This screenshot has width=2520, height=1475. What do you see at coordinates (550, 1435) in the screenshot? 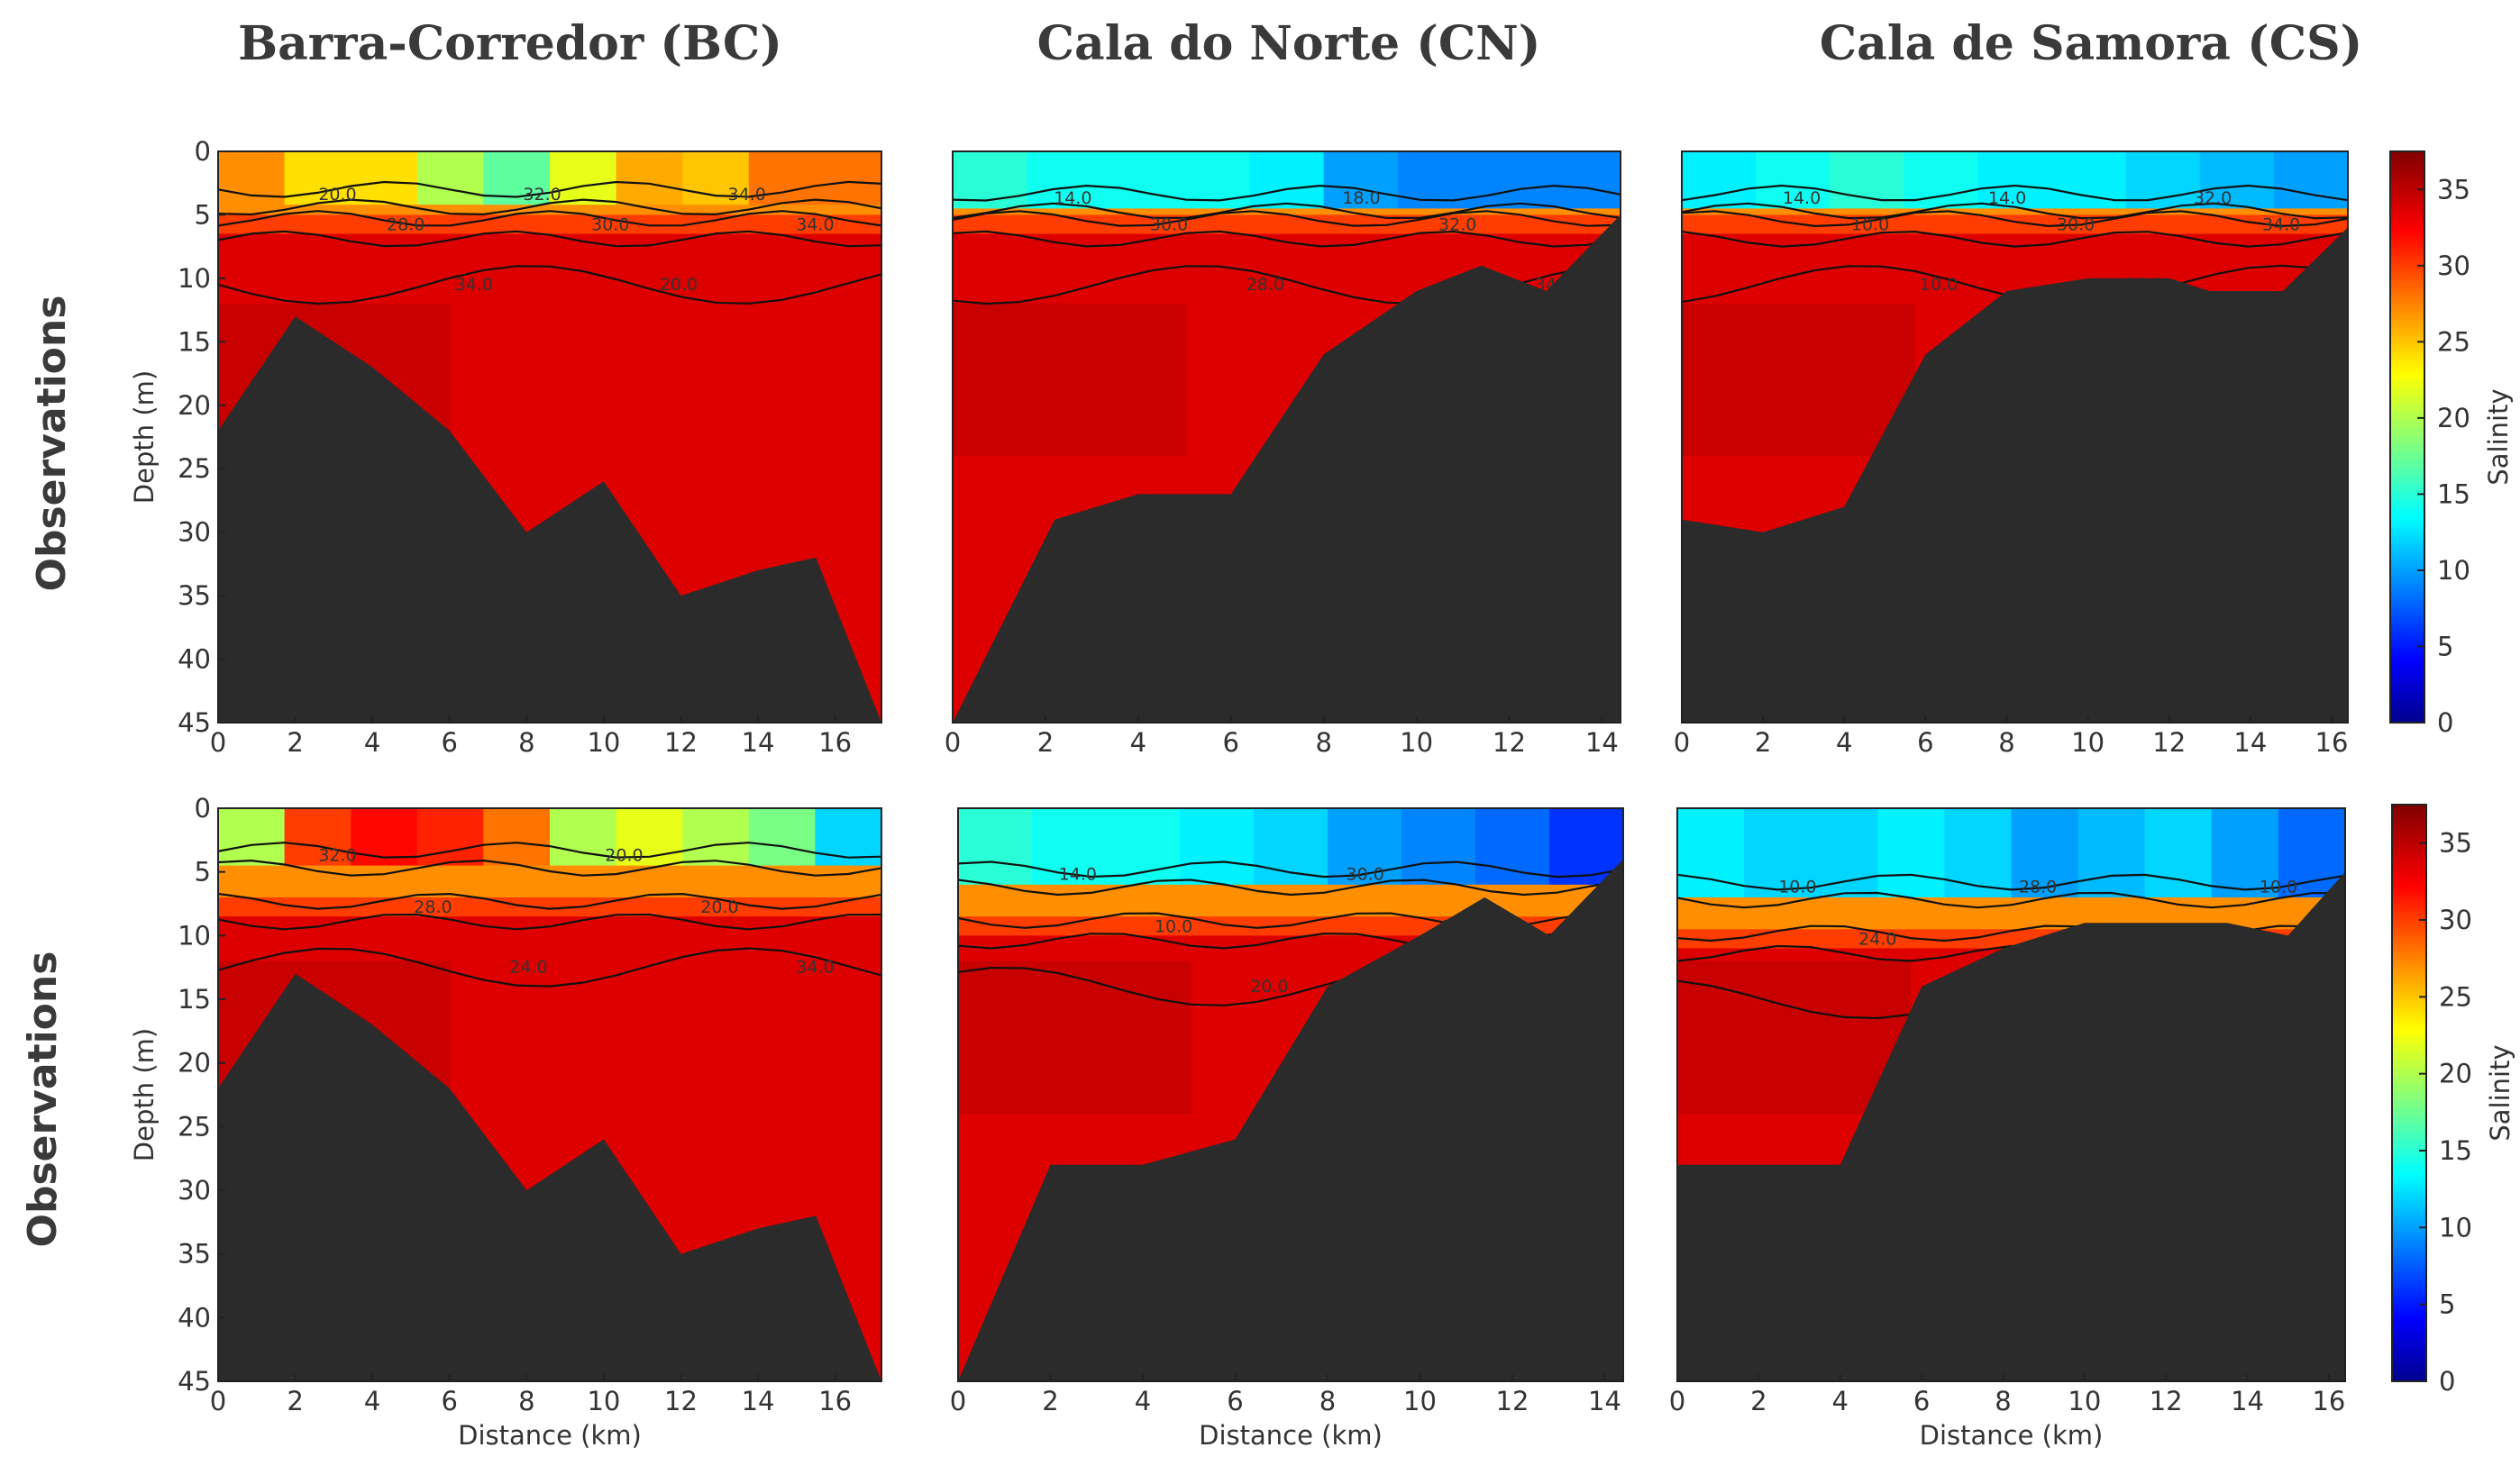
I see `x-axis-label: Distance (km)` at bounding box center [550, 1435].